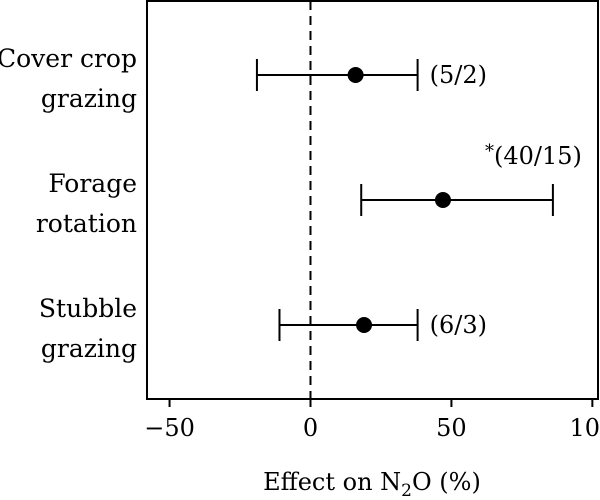  Describe the element at coordinates (86, 203) in the screenshot. I see `category-label: Forage rotation` at that location.